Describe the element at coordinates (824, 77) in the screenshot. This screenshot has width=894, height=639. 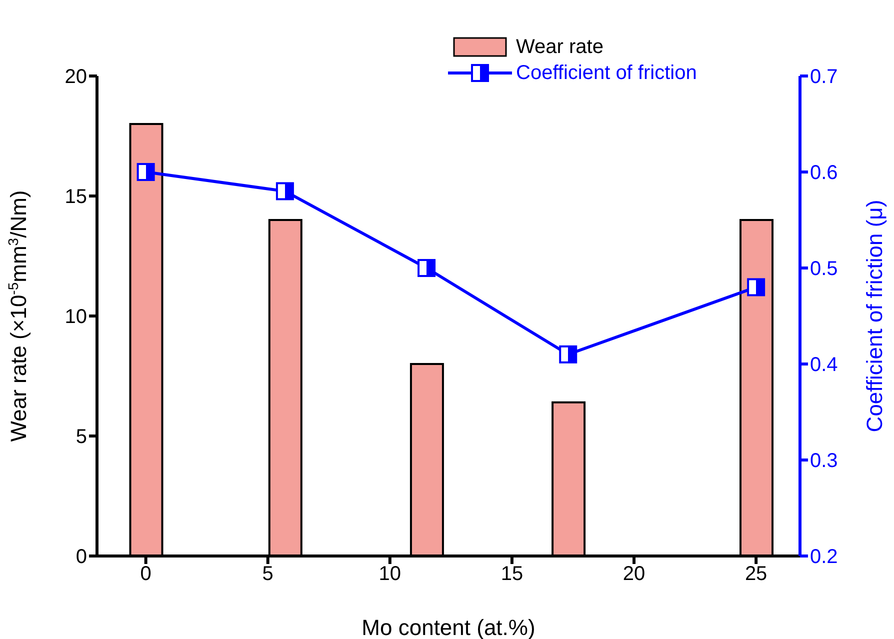
I see `y2-tick-label: 0.7` at that location.